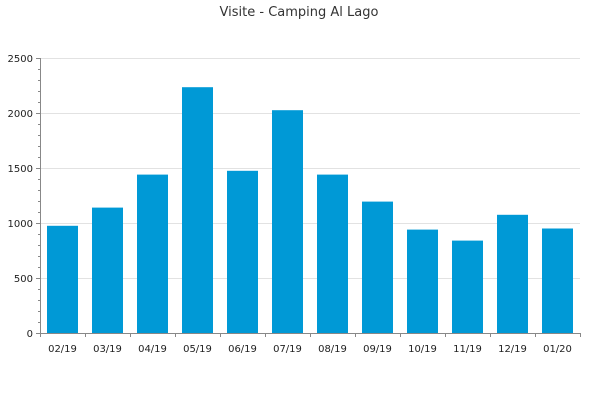 The width and height of the screenshot is (600, 400). Describe the element at coordinates (20, 197) in the screenshot. I see `y-tick-labels: 0 500 1000 1500 2000 2500` at that location.